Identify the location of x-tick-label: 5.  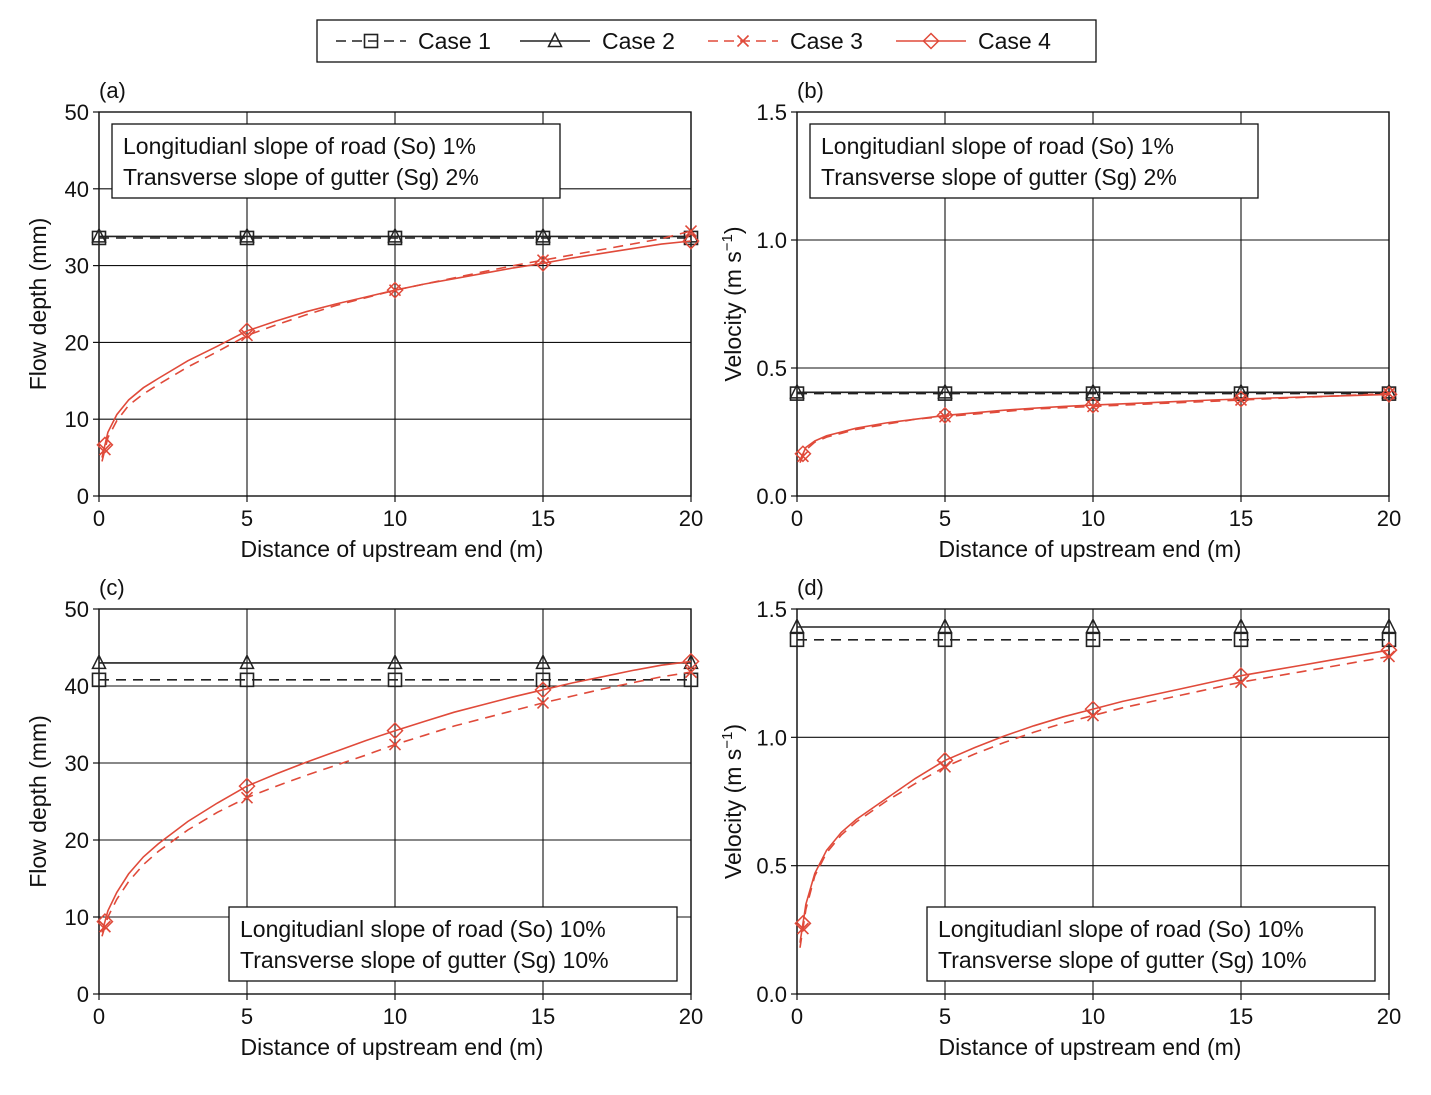
(945, 1016).